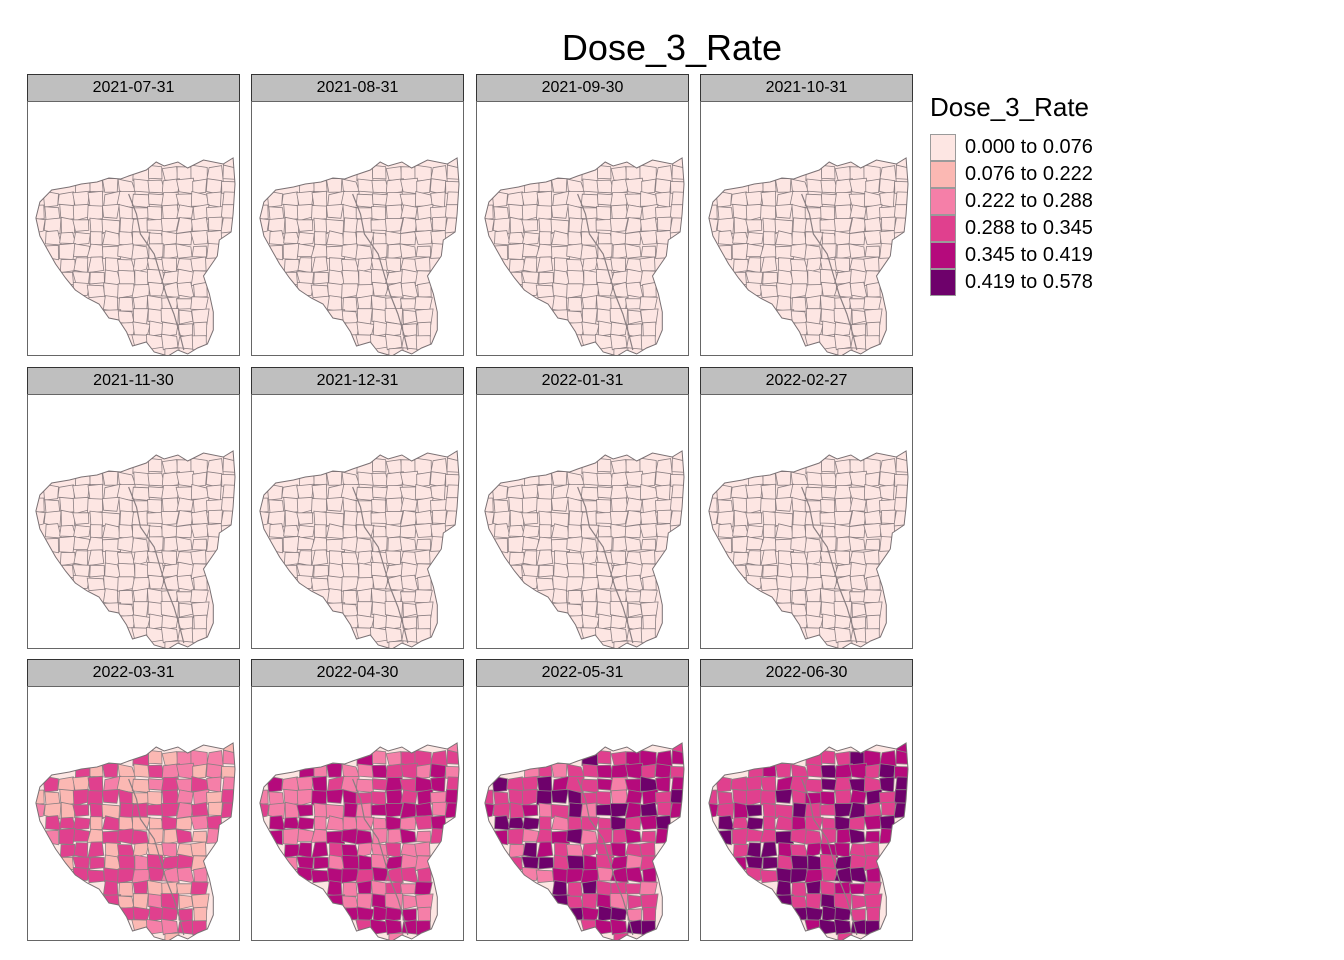 The height and width of the screenshot is (960, 1344). I want to click on map-svg, so click(584, 841).